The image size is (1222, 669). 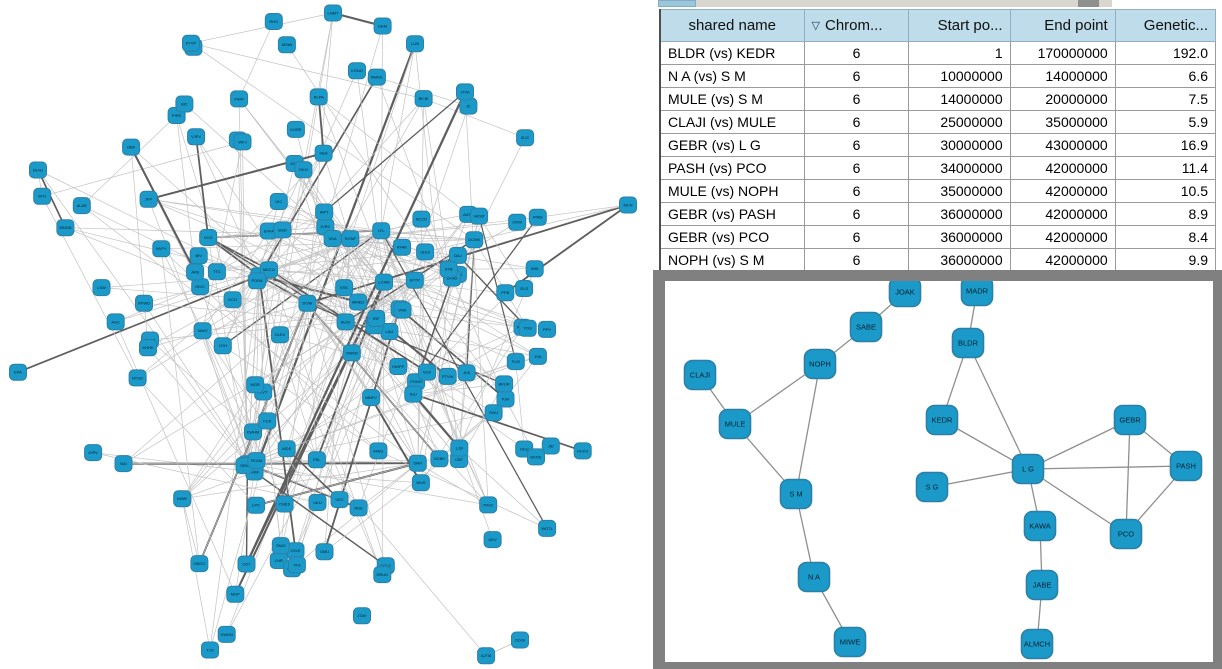 What do you see at coordinates (402, 310) in the screenshot?
I see `network-node: VNK` at bounding box center [402, 310].